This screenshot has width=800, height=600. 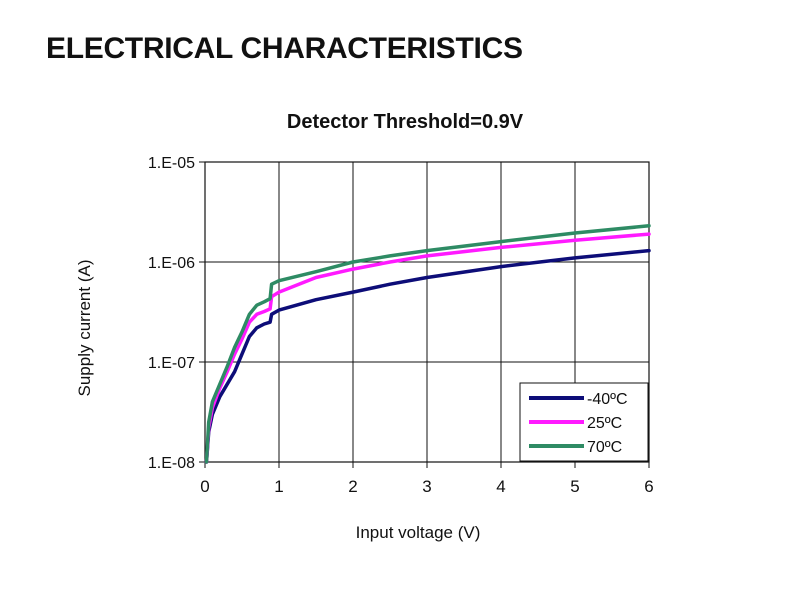 What do you see at coordinates (584, 422) in the screenshot?
I see `legend: -40ºC 25ºC 70ºC` at bounding box center [584, 422].